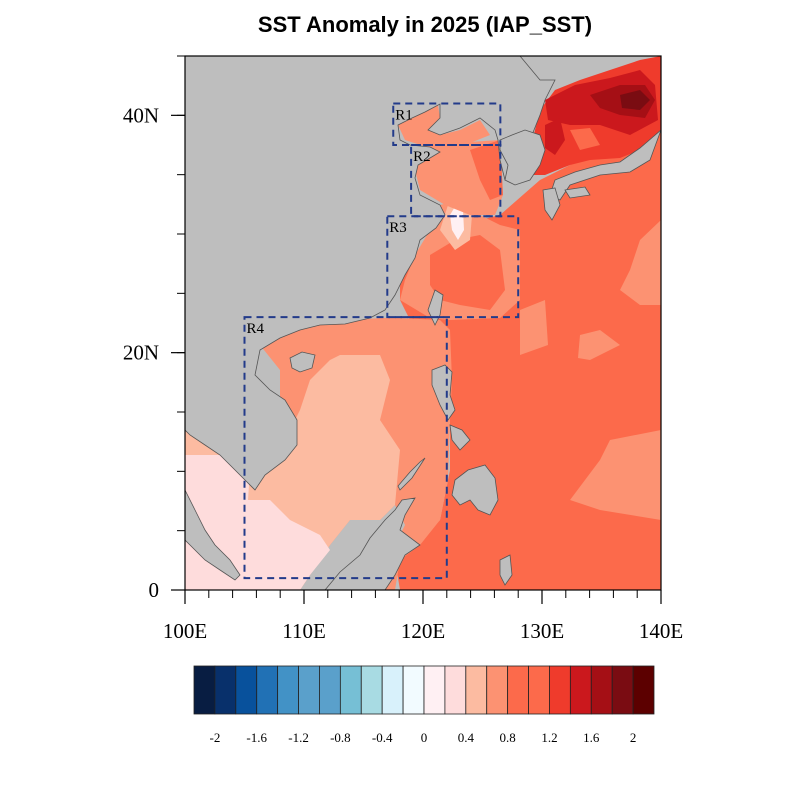 The width and height of the screenshot is (800, 800). Describe the element at coordinates (213, 535) in the screenshot. I see `land-malay-peninsula` at that location.